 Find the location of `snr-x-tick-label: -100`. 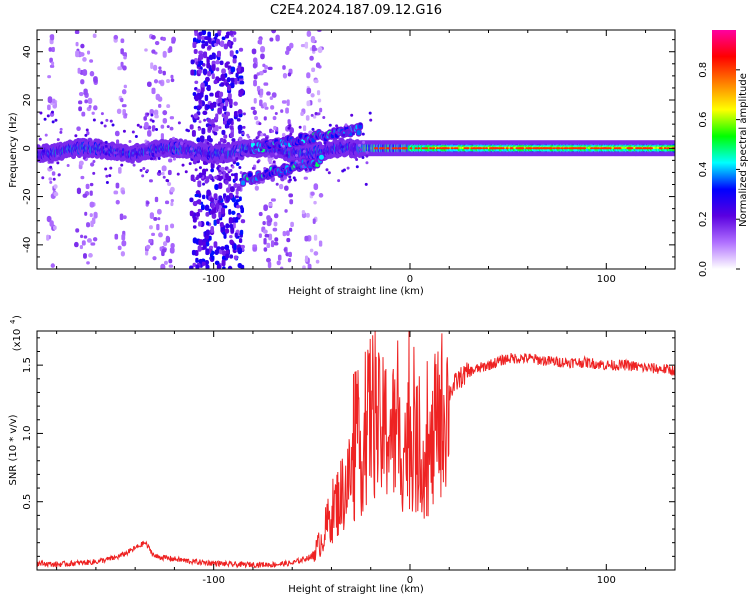

snr-x-tick-label: -100 is located at coordinates (213, 580).